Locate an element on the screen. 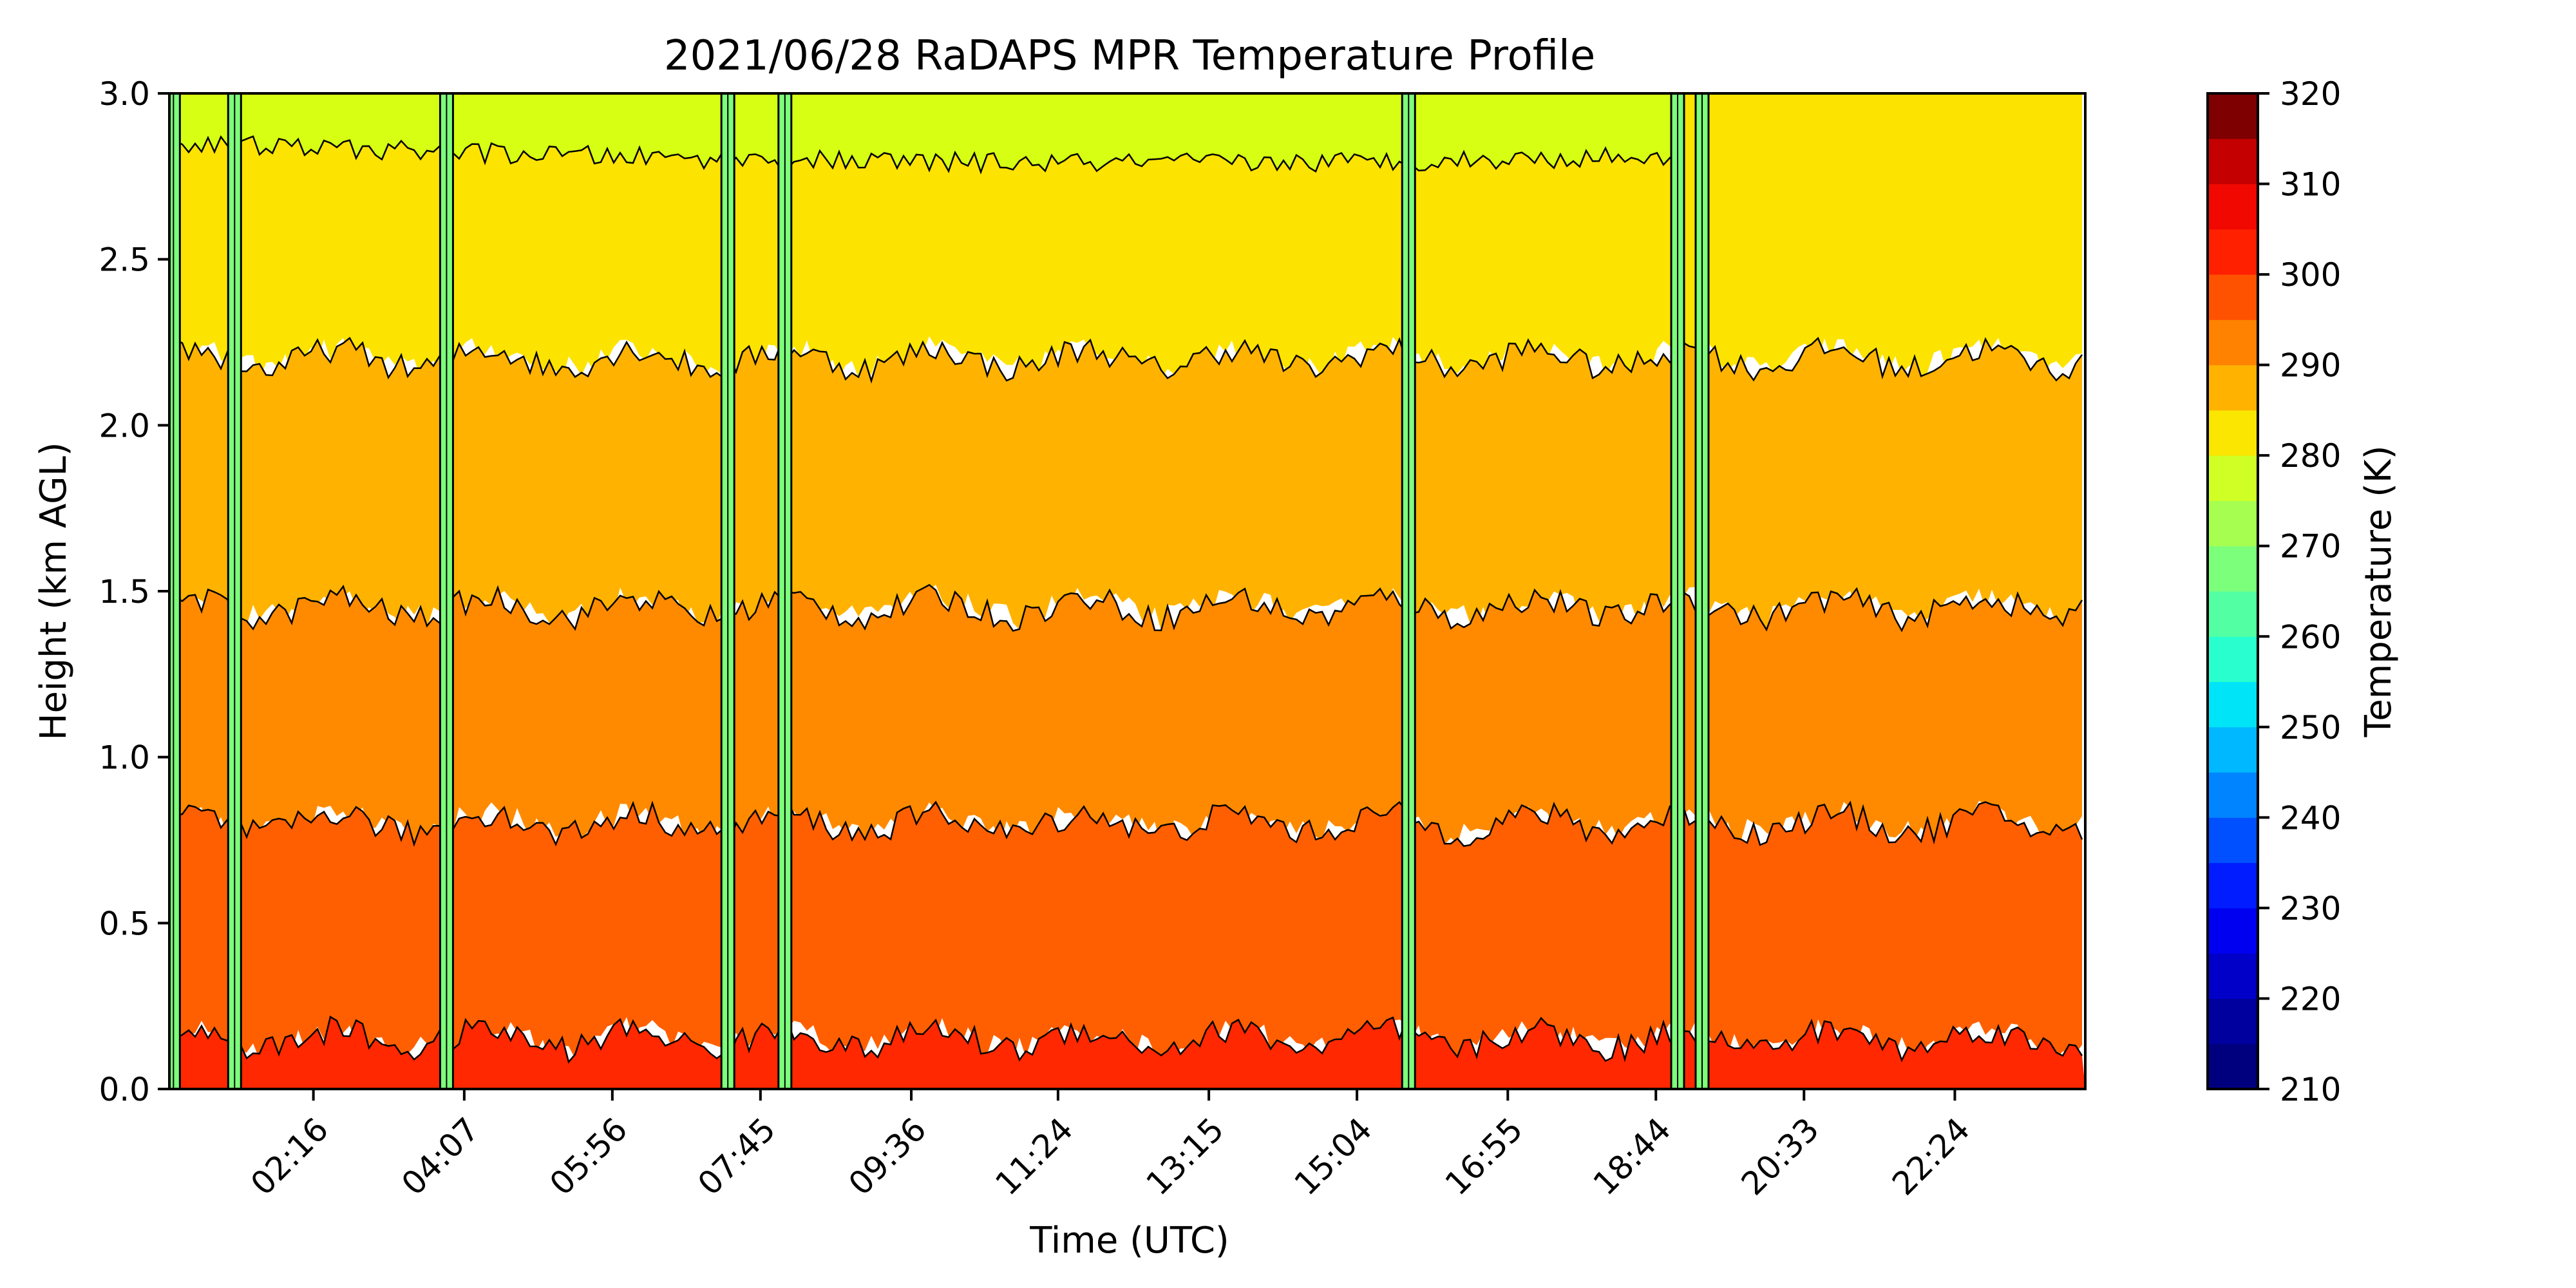  colorbar-tick-label: 210 is located at coordinates (2310, 1090).